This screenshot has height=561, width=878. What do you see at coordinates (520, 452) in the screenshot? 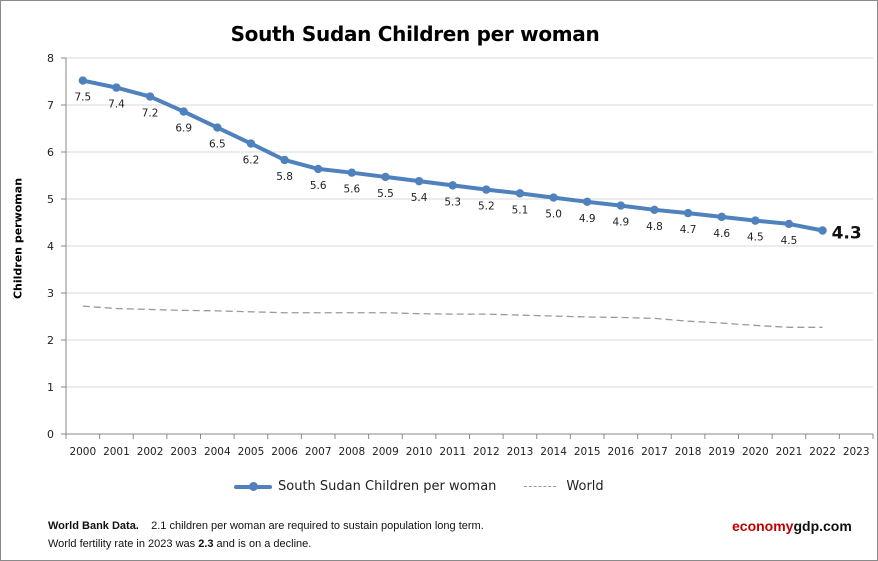
I see `x-tick-label: 2013` at bounding box center [520, 452].